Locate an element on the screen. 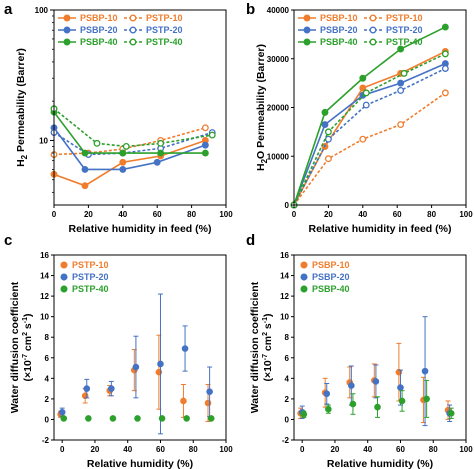 This screenshot has height=469, width=474. y-axis-title-b: H2O Permeability (Barrer) is located at coordinates (262, 107).